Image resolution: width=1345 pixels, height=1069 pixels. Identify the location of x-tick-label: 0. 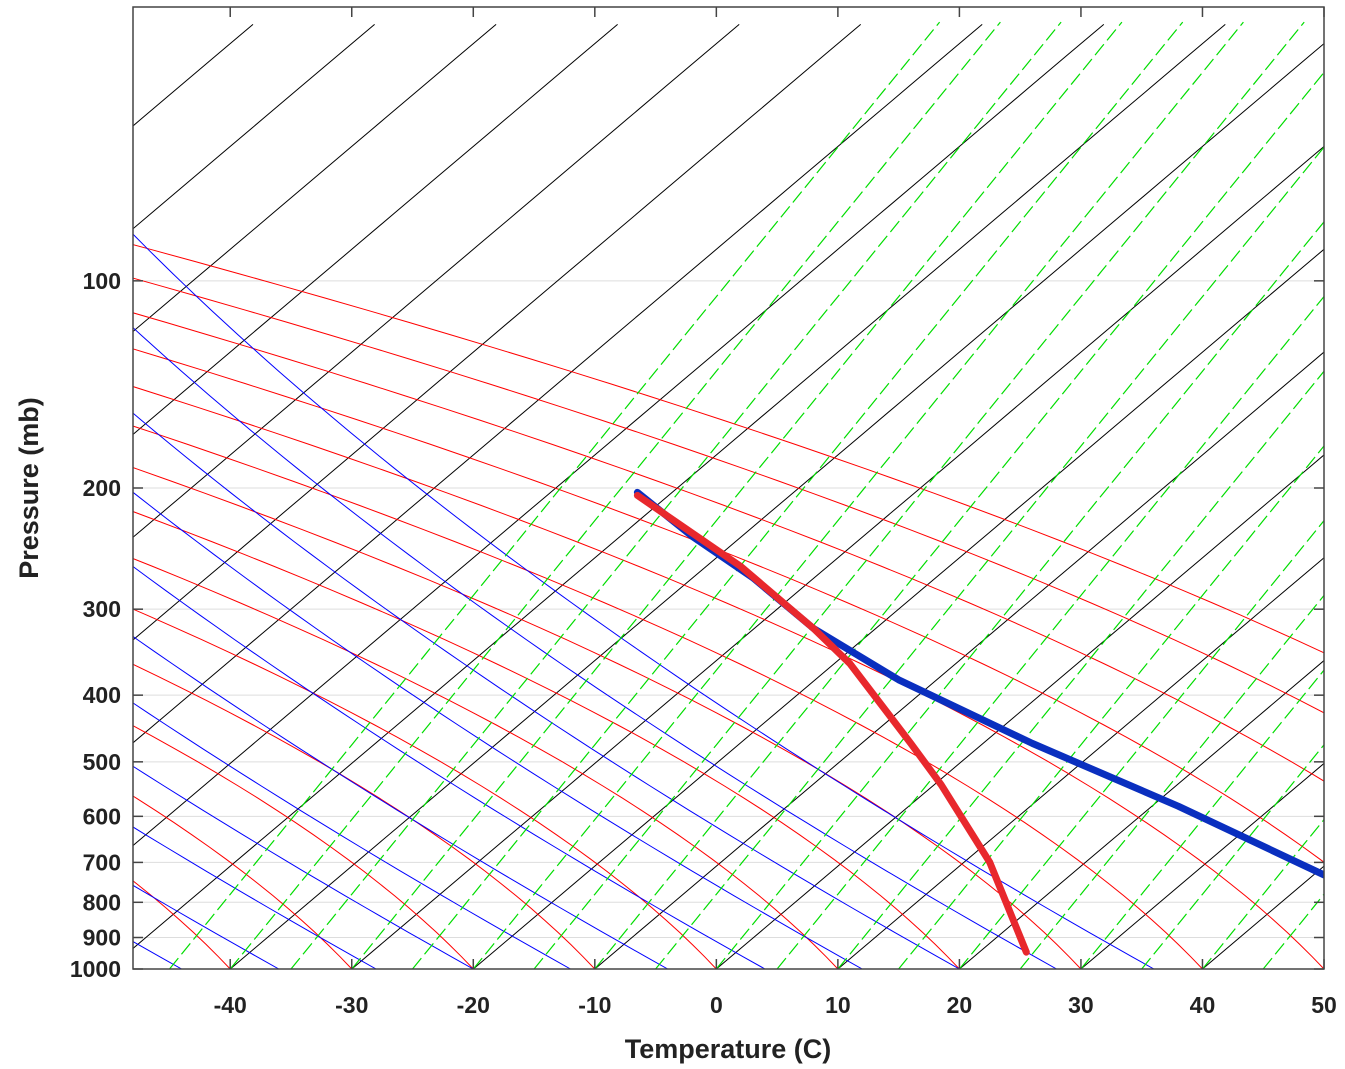
(716, 1005).